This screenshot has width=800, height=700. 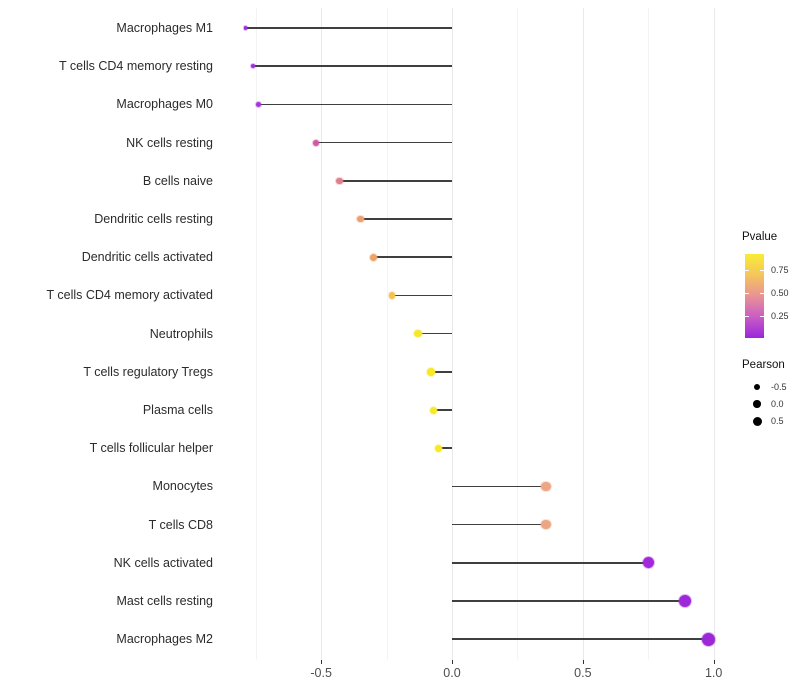 What do you see at coordinates (164, 28) in the screenshot?
I see `y-axis-label: Macrophages M1` at bounding box center [164, 28].